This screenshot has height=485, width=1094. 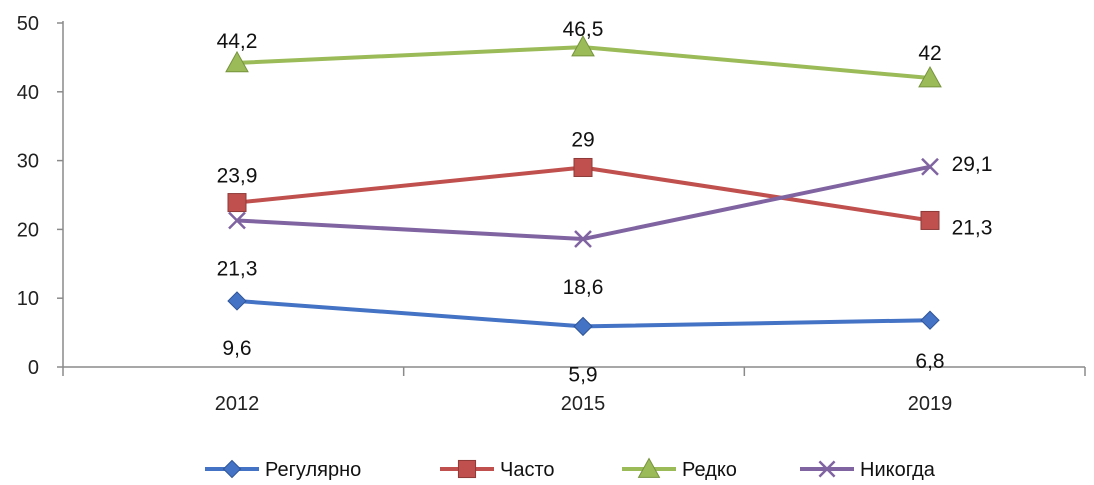 What do you see at coordinates (497, 470) in the screenshot?
I see `legend-item: Часто` at bounding box center [497, 470].